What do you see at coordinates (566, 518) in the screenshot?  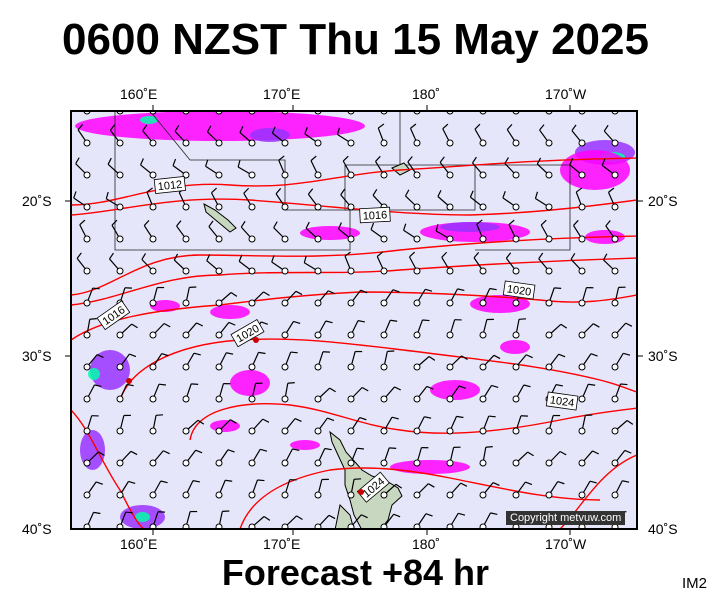 I see `copyright-notice: Copyright metvuw.com` at bounding box center [566, 518].